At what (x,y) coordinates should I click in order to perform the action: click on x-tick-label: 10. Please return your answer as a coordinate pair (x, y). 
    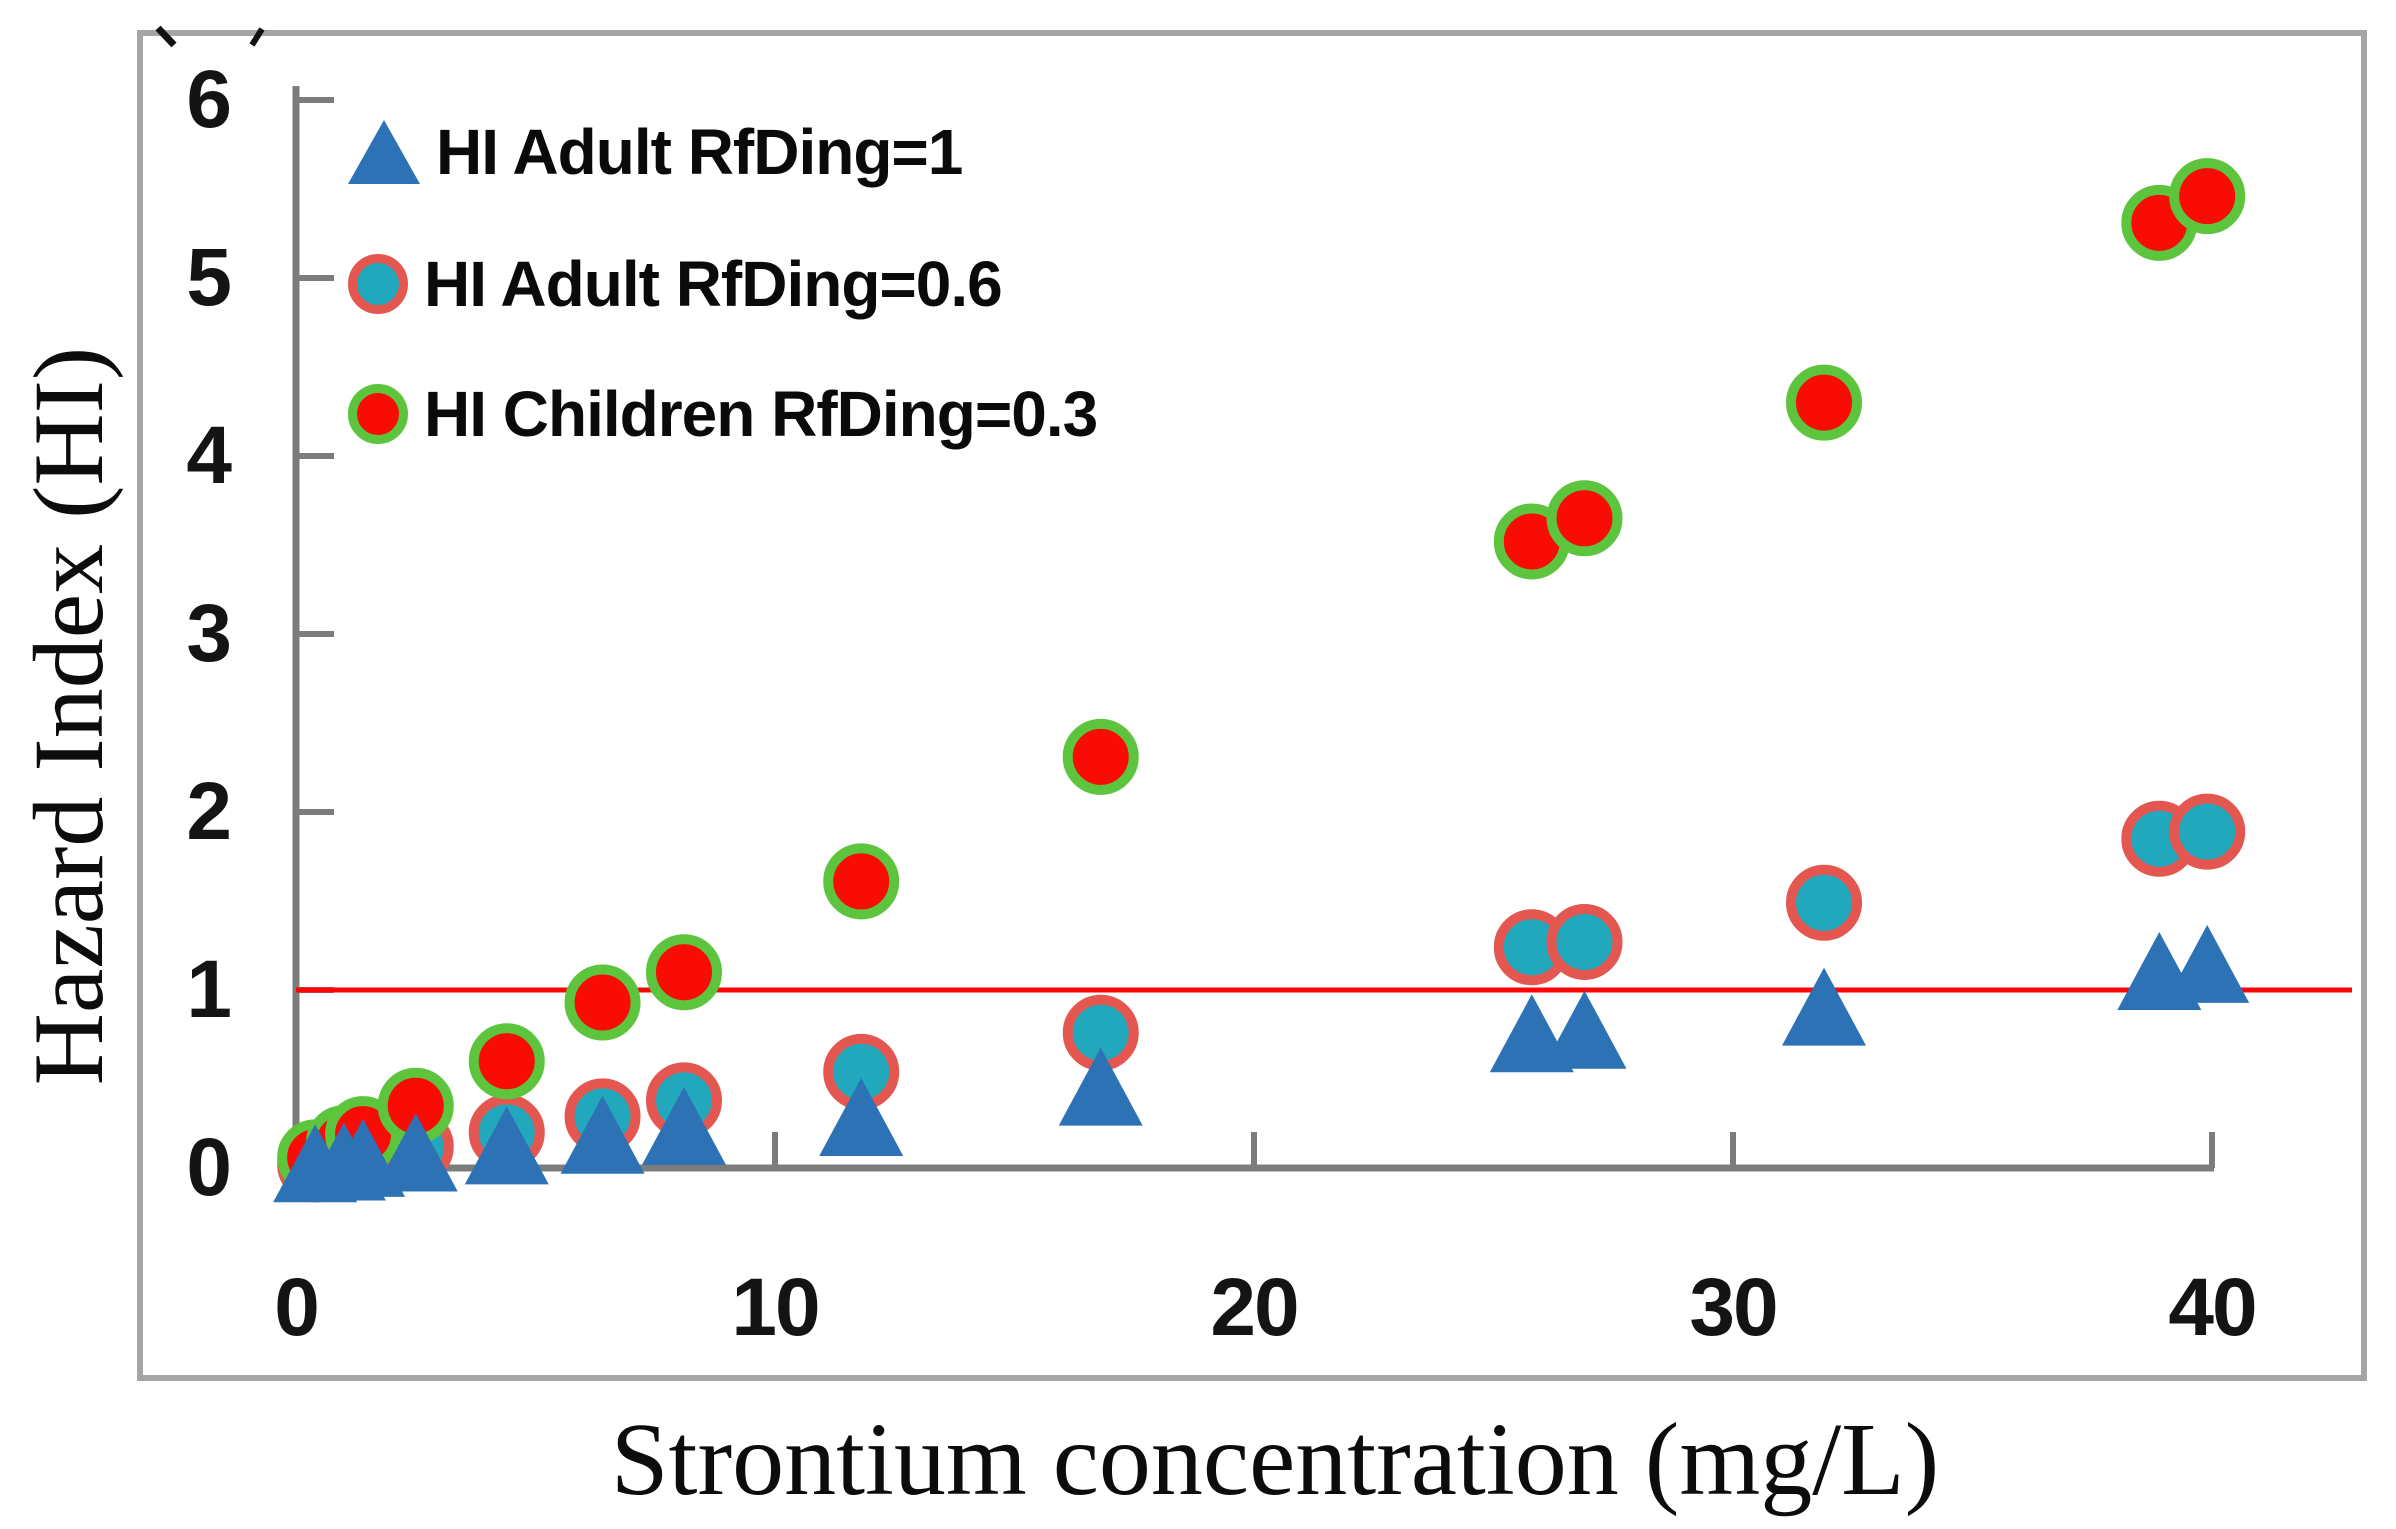
    Looking at the image, I should click on (775, 1307).